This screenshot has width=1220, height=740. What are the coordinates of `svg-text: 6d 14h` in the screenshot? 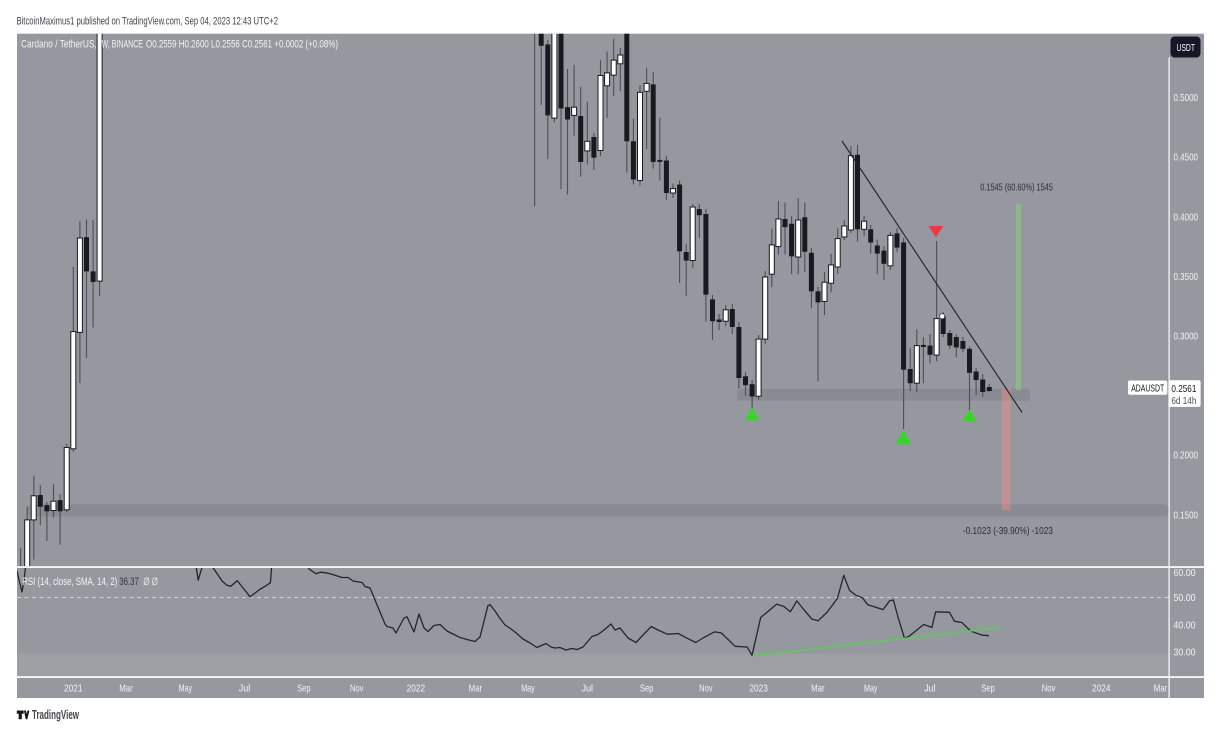 It's located at (1183, 401).